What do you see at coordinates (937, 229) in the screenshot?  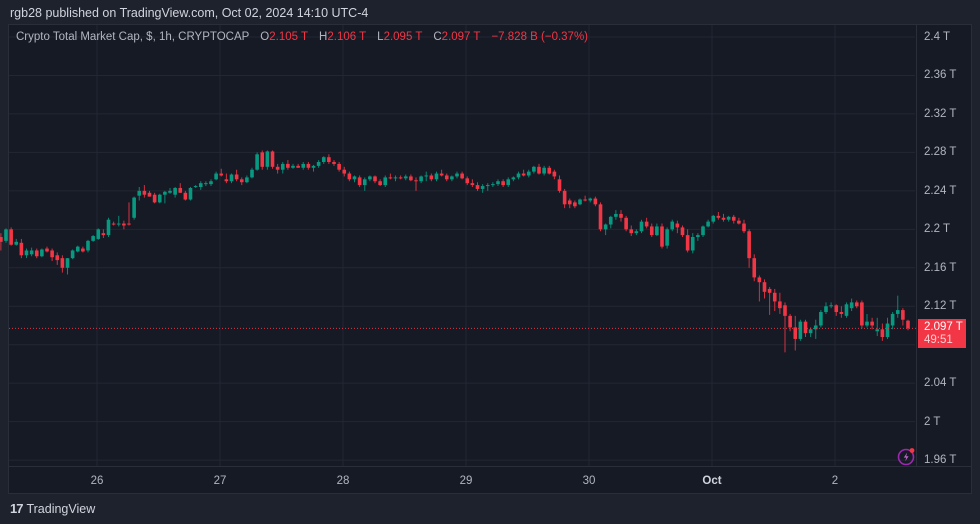 I see `price-tick-label: 2.2 T` at bounding box center [937, 229].